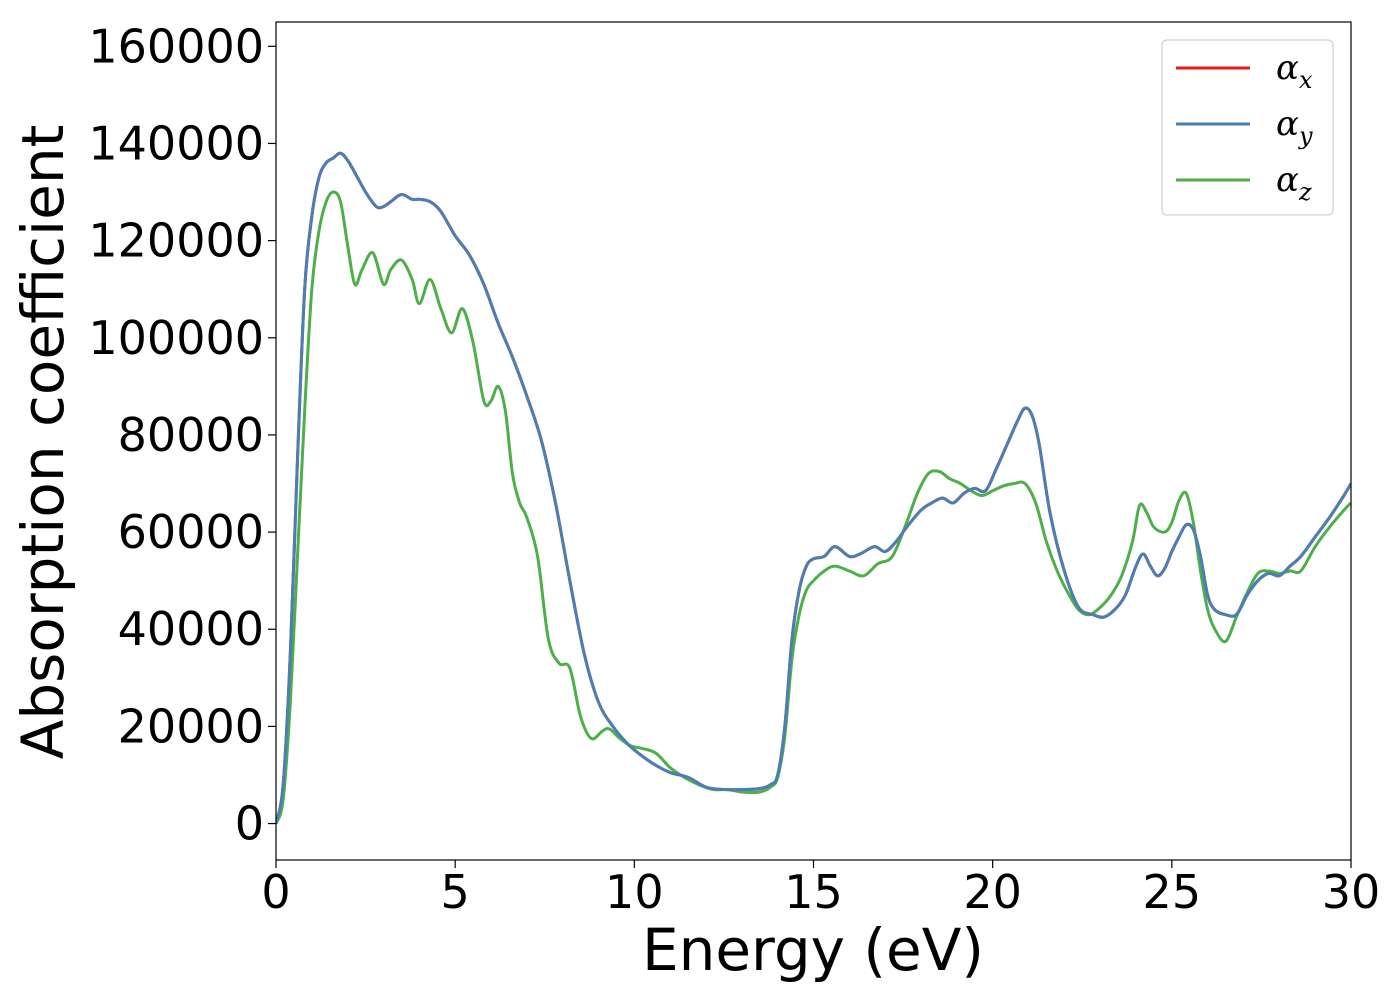  Describe the element at coordinates (813, 892) in the screenshot. I see `x-tick-label: 15` at that location.